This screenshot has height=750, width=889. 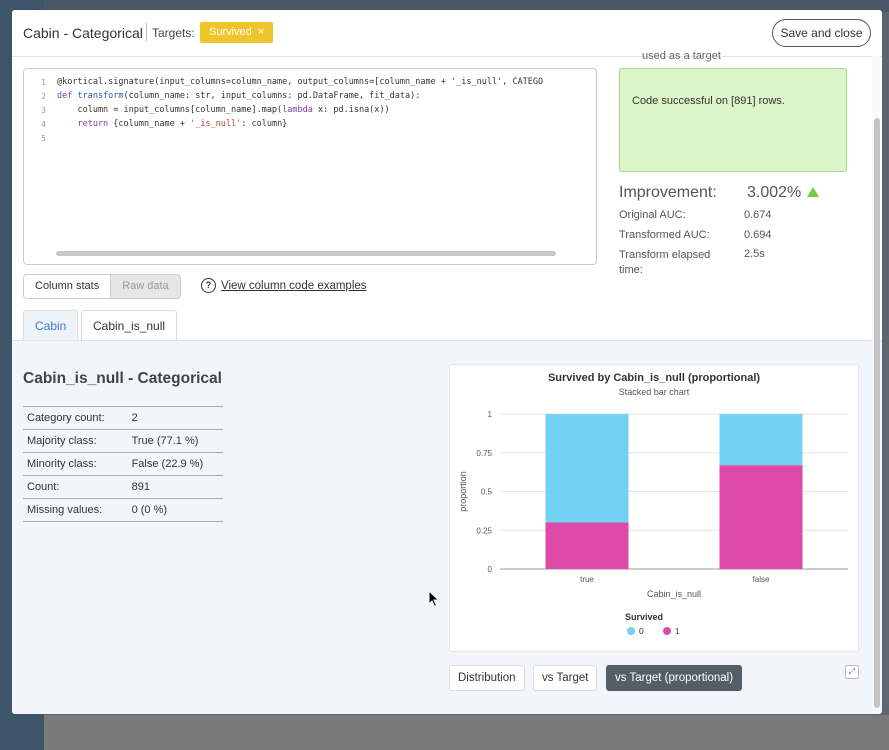 What do you see at coordinates (665, 262) in the screenshot?
I see `transform-time-label: Transform elapsed time:` at bounding box center [665, 262].